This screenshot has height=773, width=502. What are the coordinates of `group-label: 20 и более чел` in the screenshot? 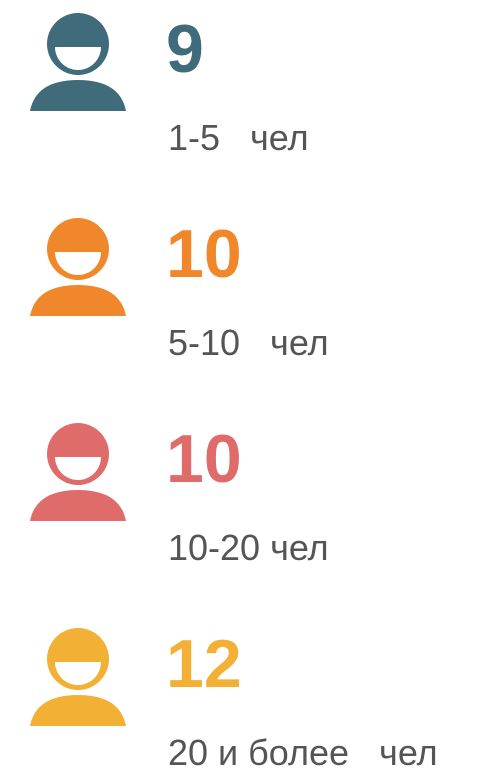 It's located at (303, 752).